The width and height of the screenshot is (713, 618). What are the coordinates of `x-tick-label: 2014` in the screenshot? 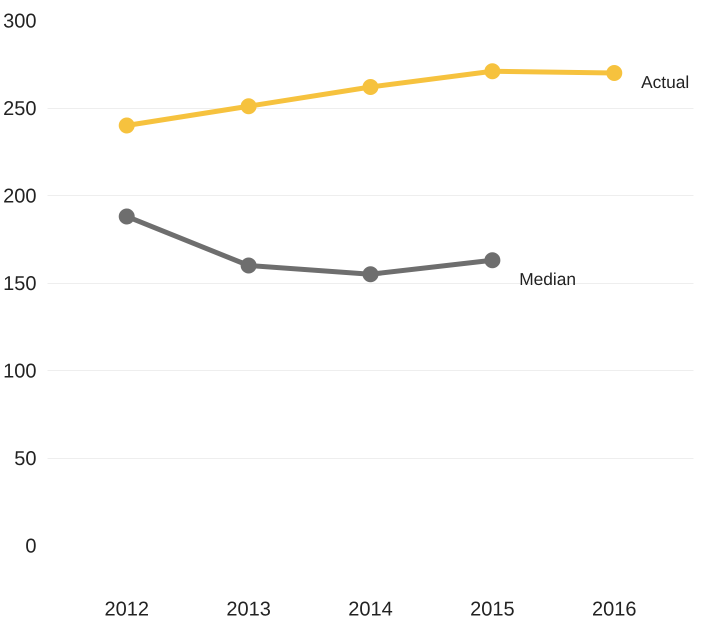 It's located at (370, 608).